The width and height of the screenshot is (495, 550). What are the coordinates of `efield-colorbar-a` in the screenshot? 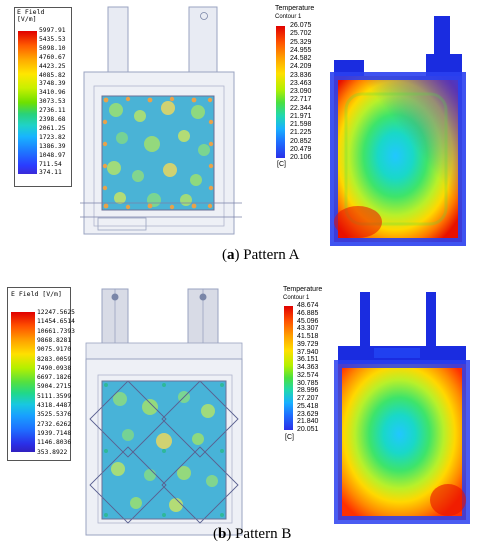 It's located at (27, 102).